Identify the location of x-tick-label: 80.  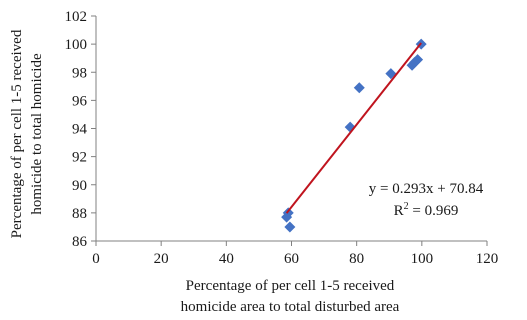
(356, 259).